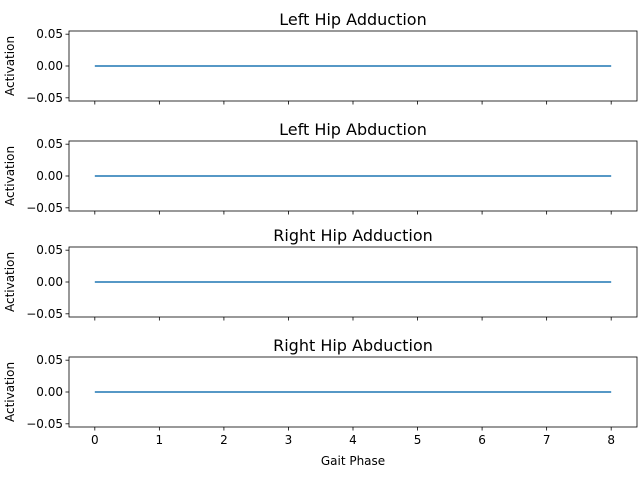 This screenshot has height=484, width=640. Describe the element at coordinates (353, 345) in the screenshot. I see `chart-title: Right Hip Abduction` at that location.